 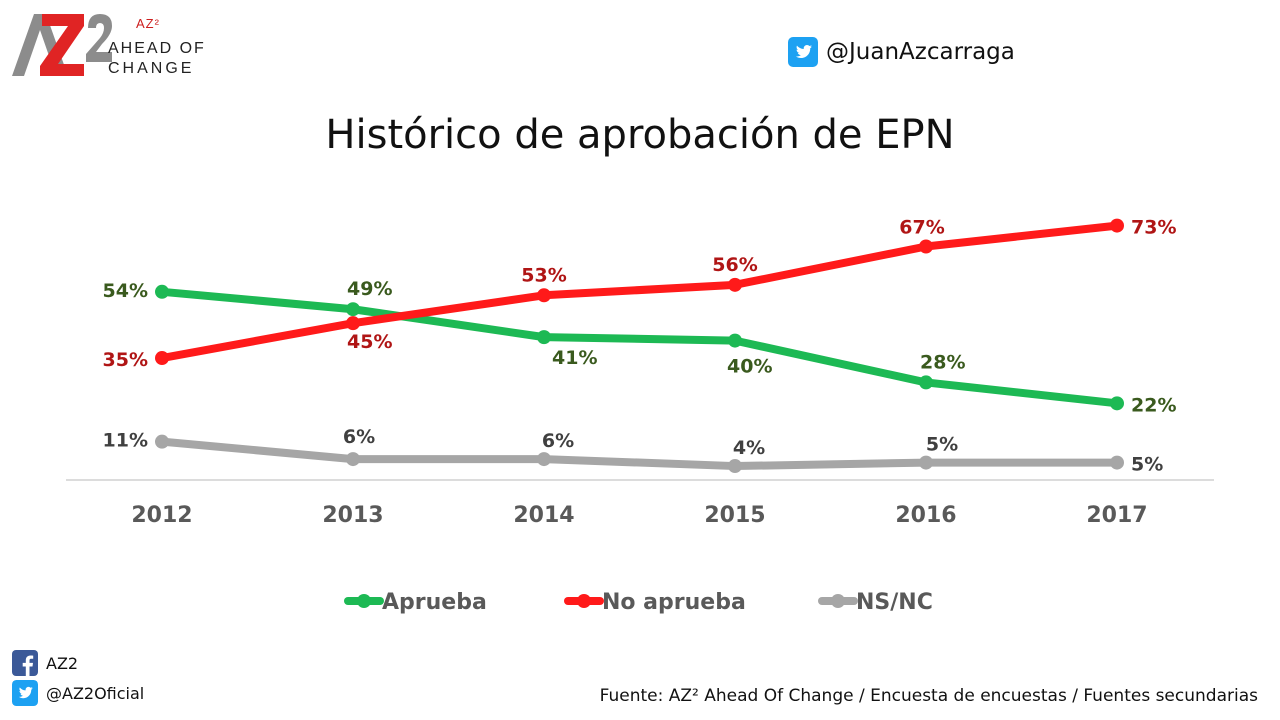 I want to click on data-label-no-aprueba: 45%, so click(x=369, y=342).